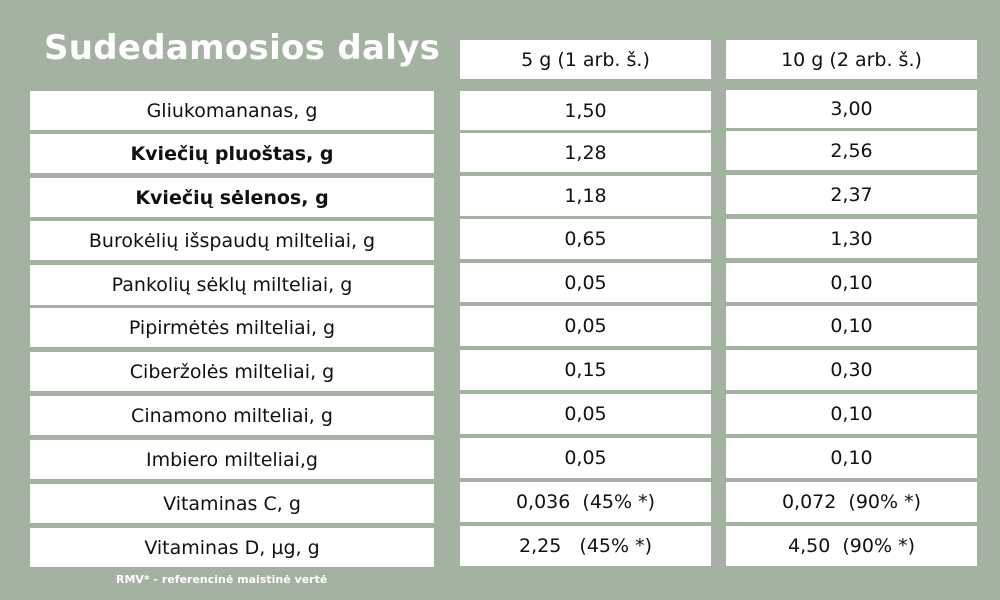  I want to click on ingredient-name: Kviečių pluoštas, g, so click(232, 153).